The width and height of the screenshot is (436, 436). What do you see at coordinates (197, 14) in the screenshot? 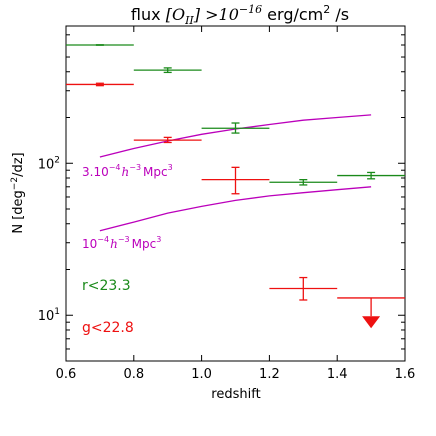
I see `title-math-close: ]` at bounding box center [197, 14].